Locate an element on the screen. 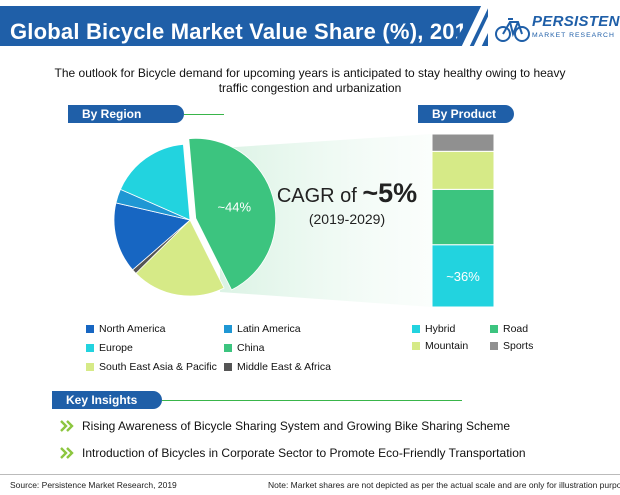 The width and height of the screenshot is (620, 495). legend-item-china: China is located at coordinates (244, 348).